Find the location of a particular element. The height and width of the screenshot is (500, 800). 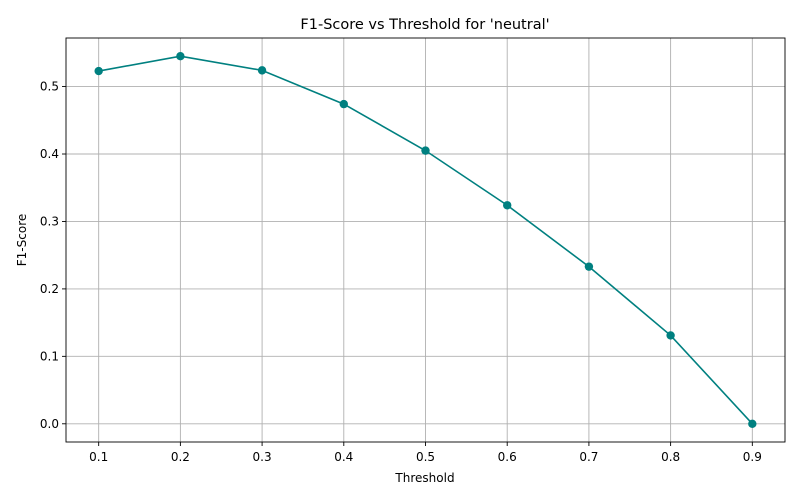

y-tick-label: 0.2 is located at coordinates (49, 289).